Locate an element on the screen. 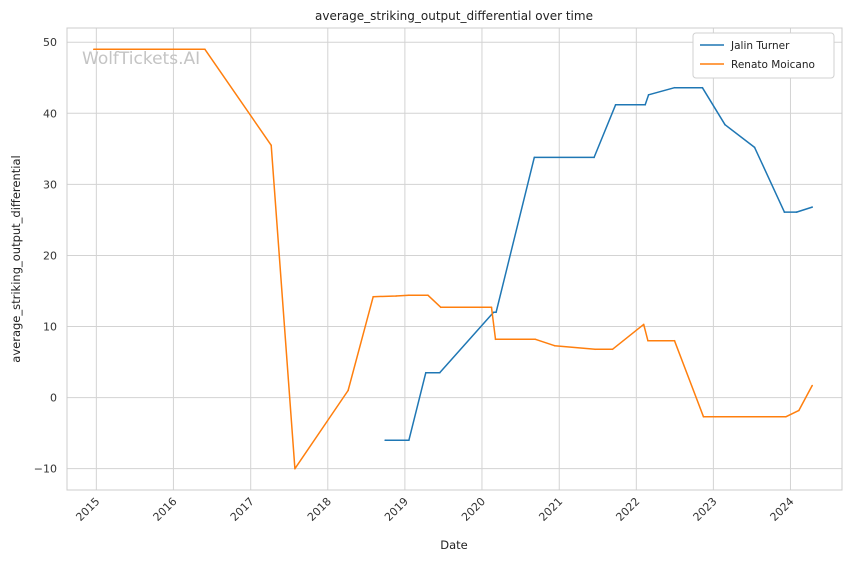 The image size is (850, 561). y-tick-label: 50 is located at coordinates (50, 42).